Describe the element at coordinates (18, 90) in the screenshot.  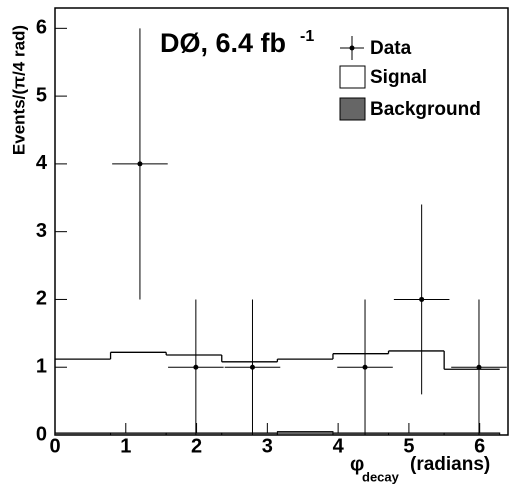
I see `y-axis-label: Events/(π/4 rad)` at that location.